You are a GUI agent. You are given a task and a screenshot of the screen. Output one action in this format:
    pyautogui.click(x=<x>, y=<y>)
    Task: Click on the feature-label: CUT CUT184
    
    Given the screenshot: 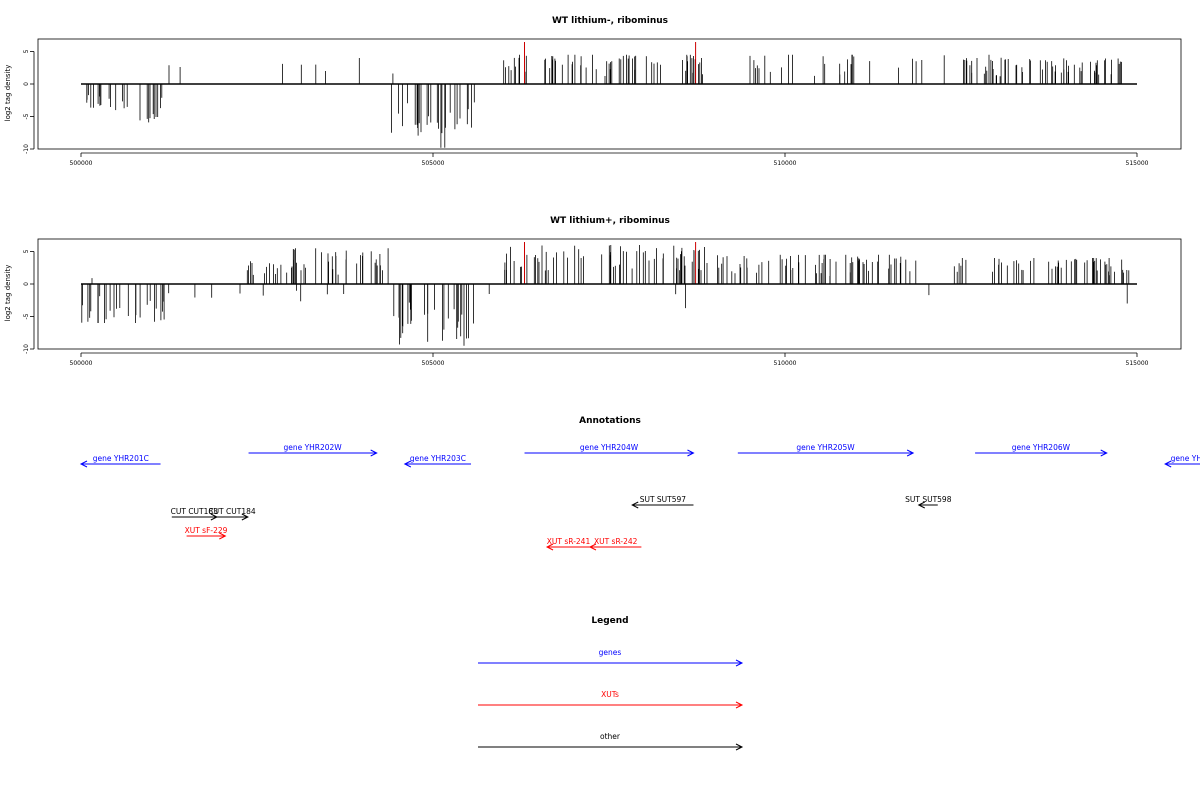 What is the action you would take?
    pyautogui.click(x=232, y=511)
    